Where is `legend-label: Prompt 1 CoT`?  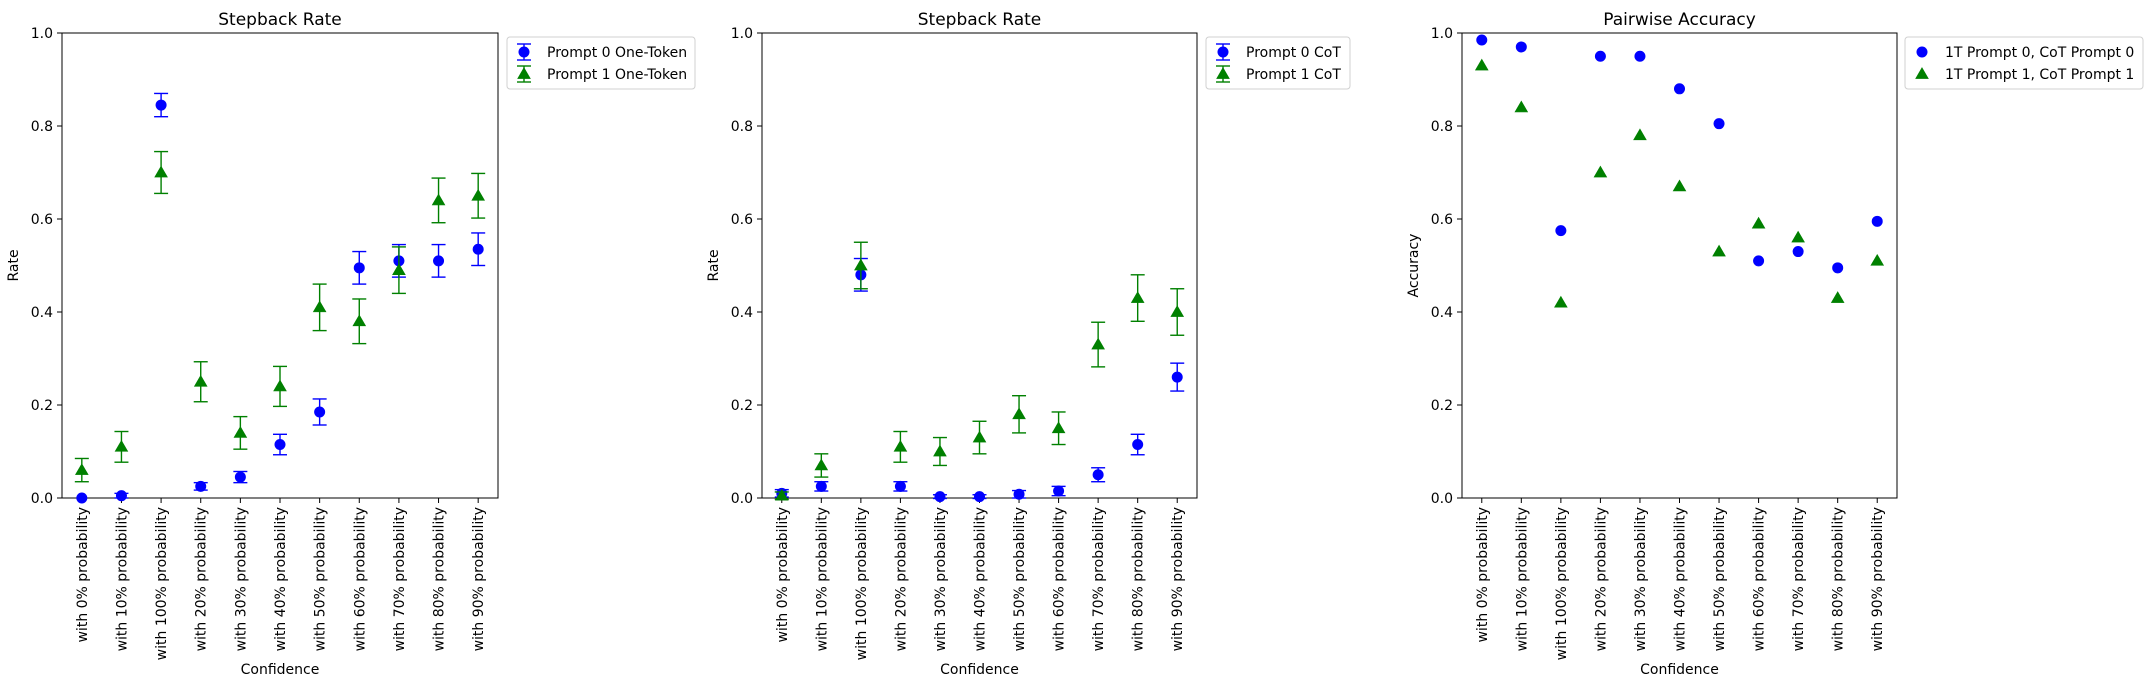 legend-label: Prompt 1 CoT is located at coordinates (1293, 75).